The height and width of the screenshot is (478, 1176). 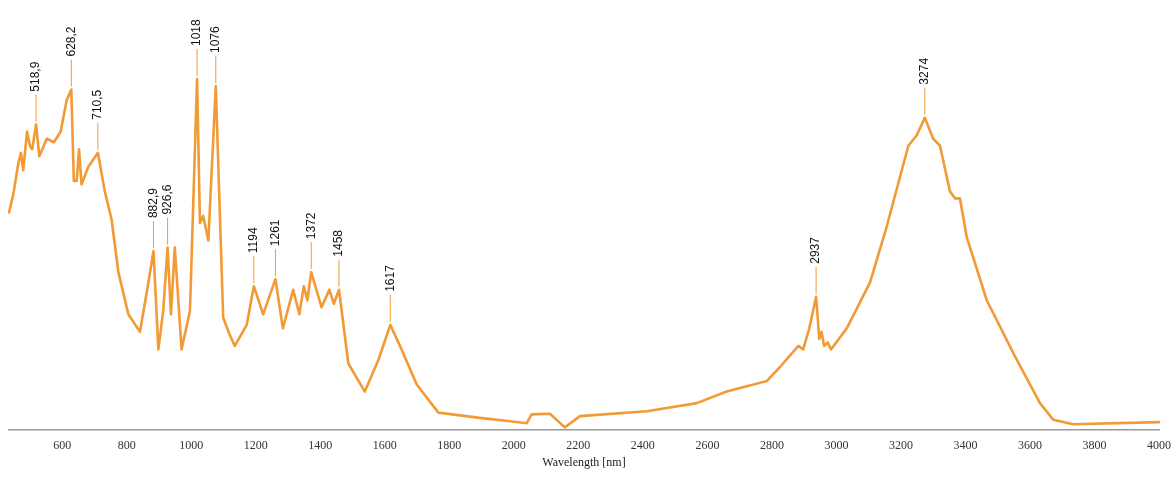 I want to click on annotation: 710,5, so click(x=97, y=104).